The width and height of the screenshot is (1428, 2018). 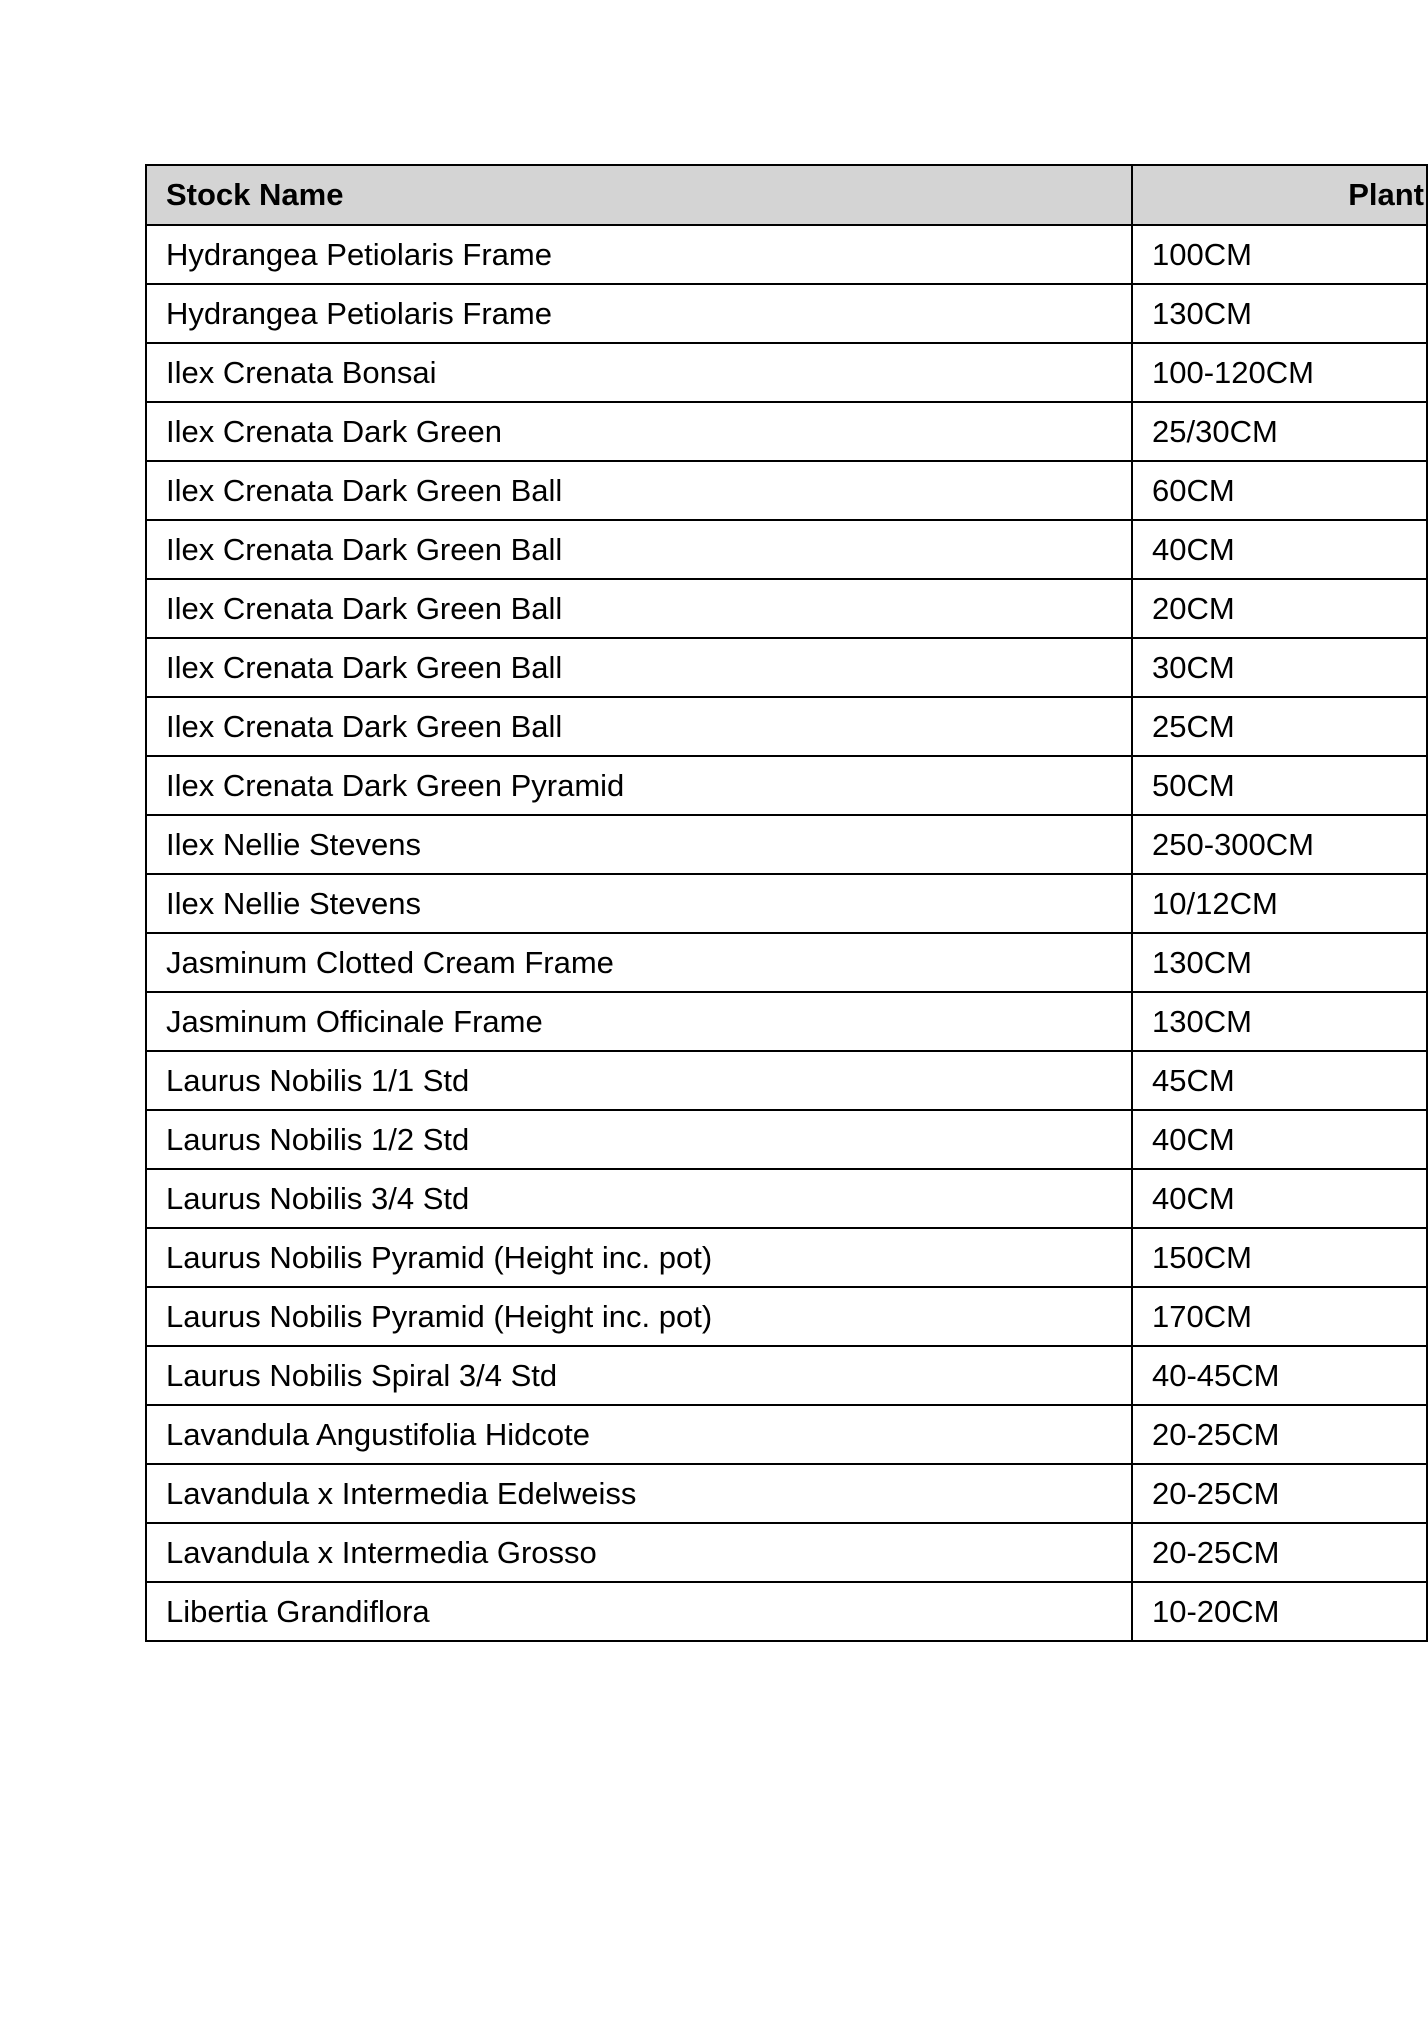 I want to click on table-row: Hydrangea Petiolaris Frame 130CM, so click(x=786, y=313).